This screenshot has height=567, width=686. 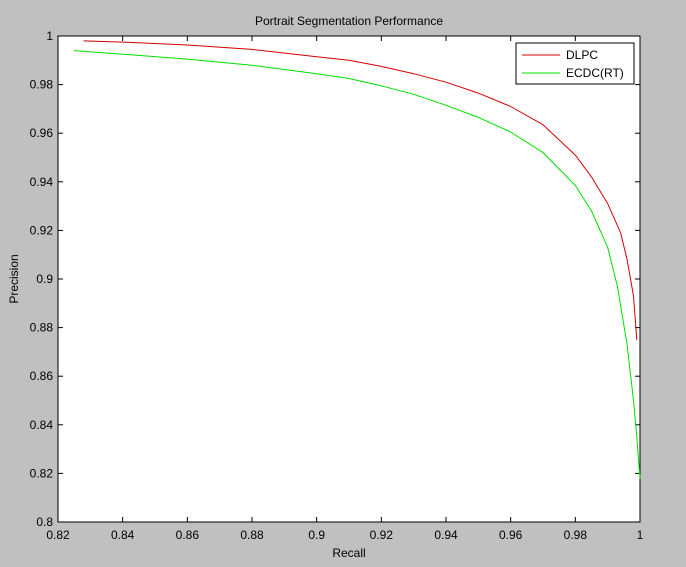 What do you see at coordinates (42, 376) in the screenshot?
I see `y-tick-label: 0.86` at bounding box center [42, 376].